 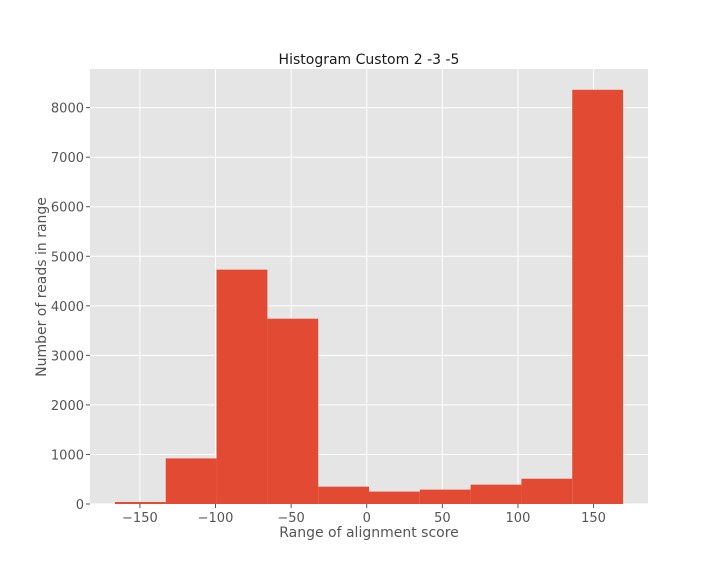 I want to click on x-tick-label: −100, so click(x=216, y=518).